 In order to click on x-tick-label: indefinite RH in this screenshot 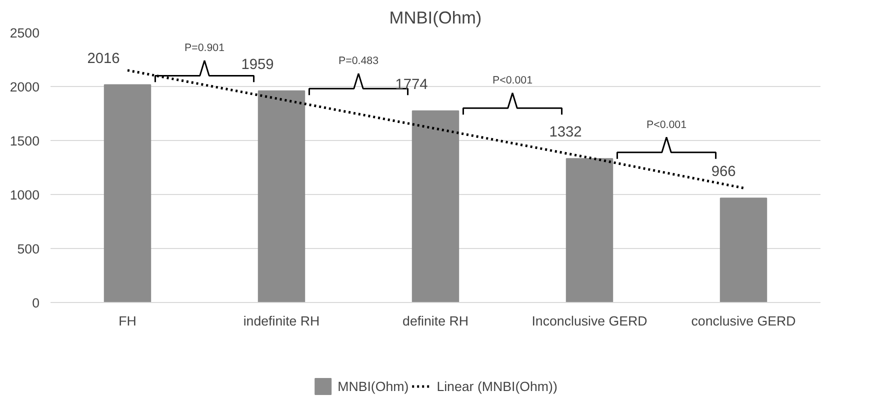, I will do `click(281, 321)`.